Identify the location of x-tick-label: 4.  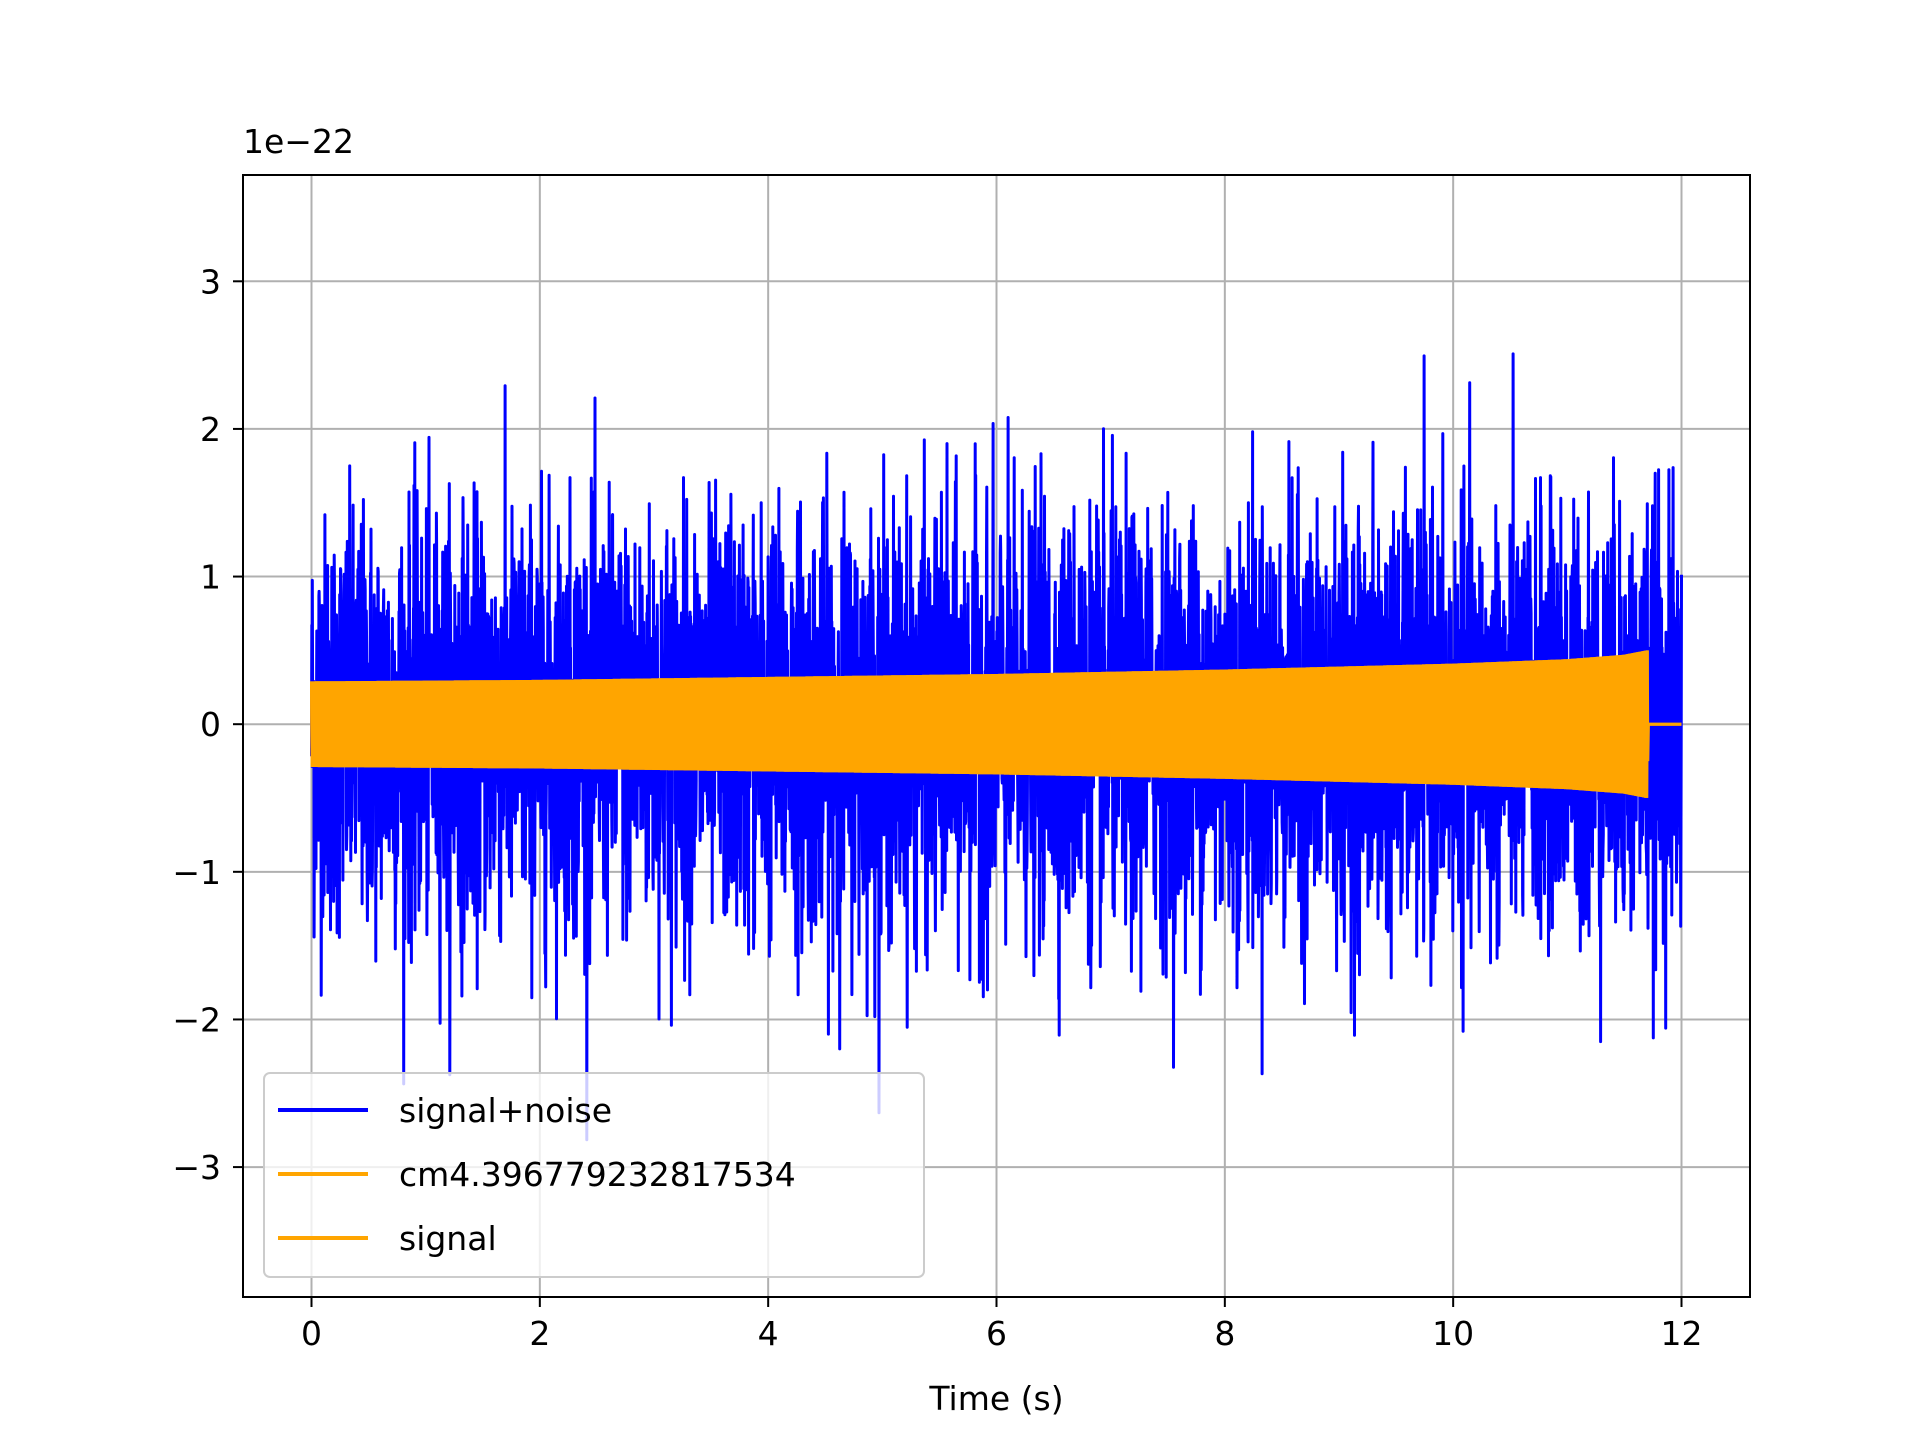
(768, 1333).